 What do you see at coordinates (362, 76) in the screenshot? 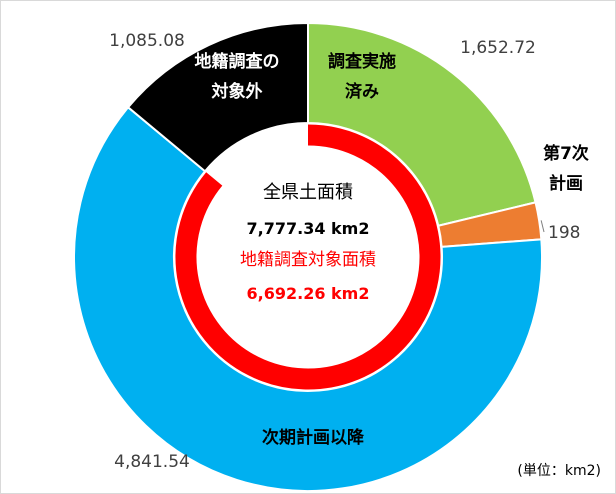
I see `segment-label-surveyed: 調査実施済み` at bounding box center [362, 76].